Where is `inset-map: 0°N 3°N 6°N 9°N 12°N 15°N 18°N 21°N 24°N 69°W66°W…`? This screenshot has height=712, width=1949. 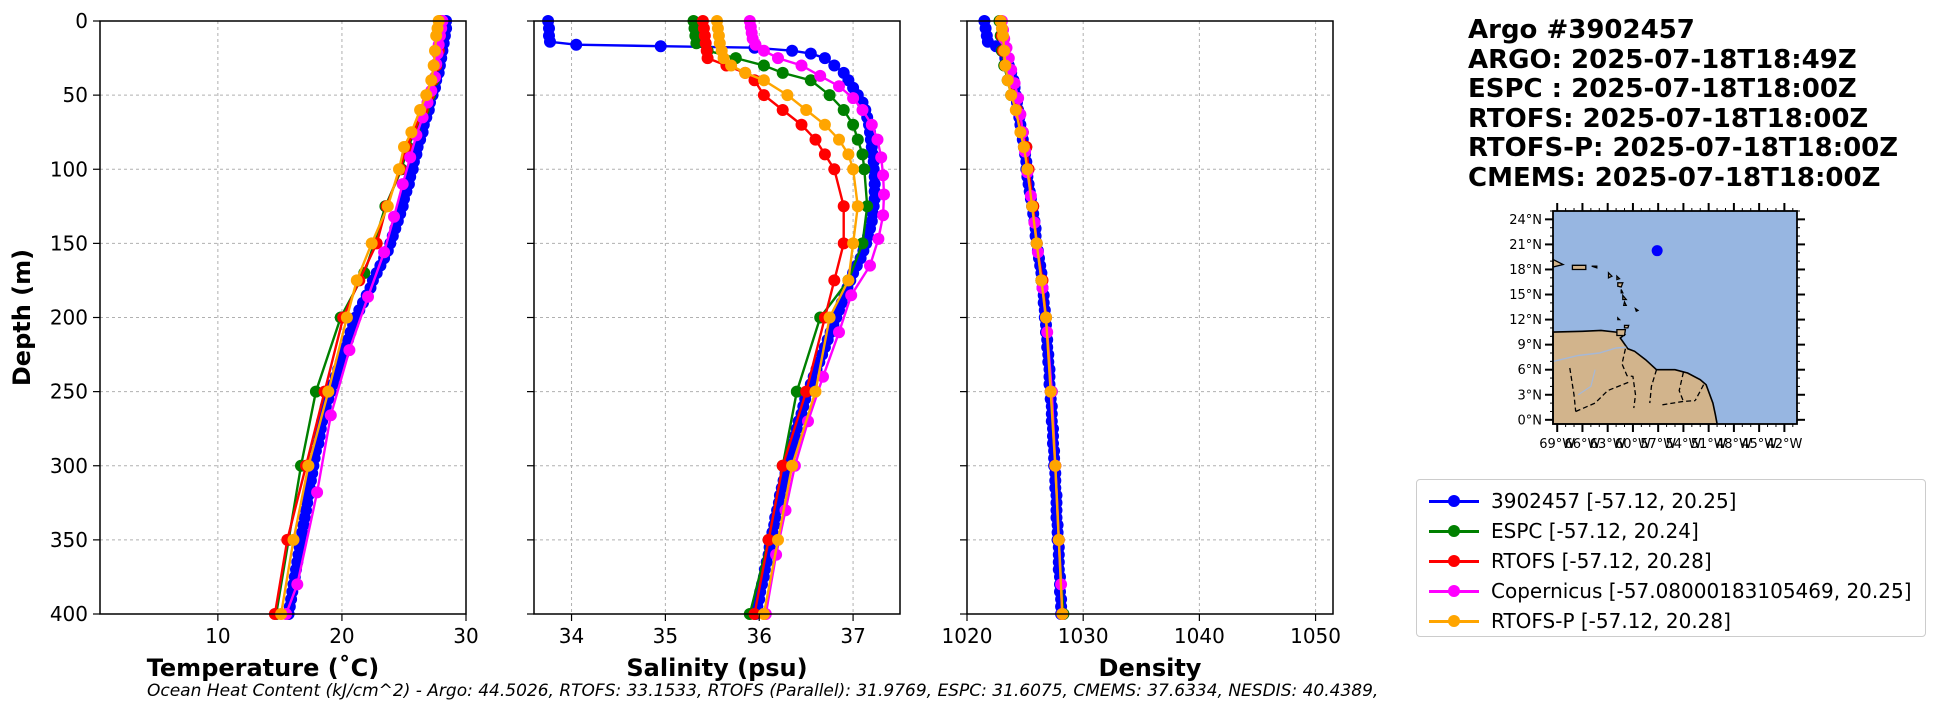 inset-map: 0°N 3°N 6°N 9°N 12°N 15°N 18°N 21°N 24°N 69°W66°W… is located at coordinates (1657, 327).